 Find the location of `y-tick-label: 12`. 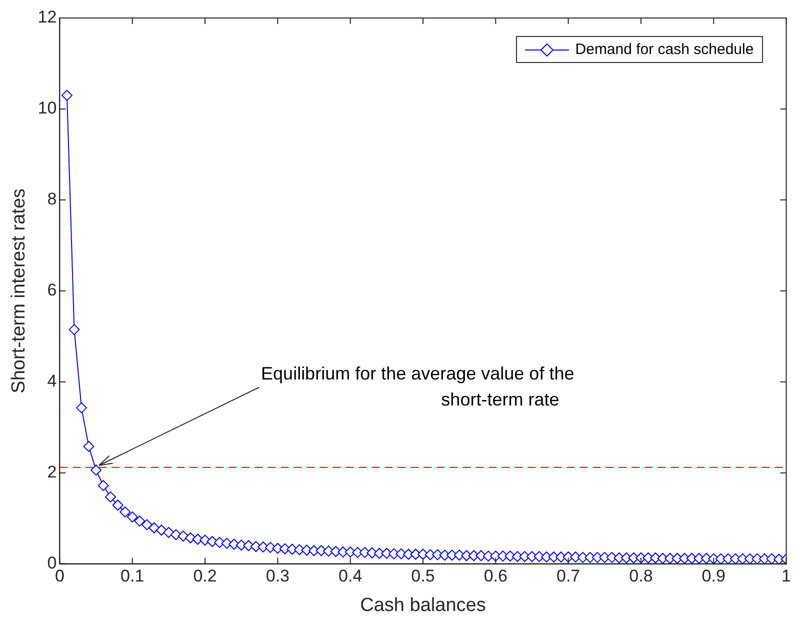

y-tick-label: 12 is located at coordinates (47, 17).